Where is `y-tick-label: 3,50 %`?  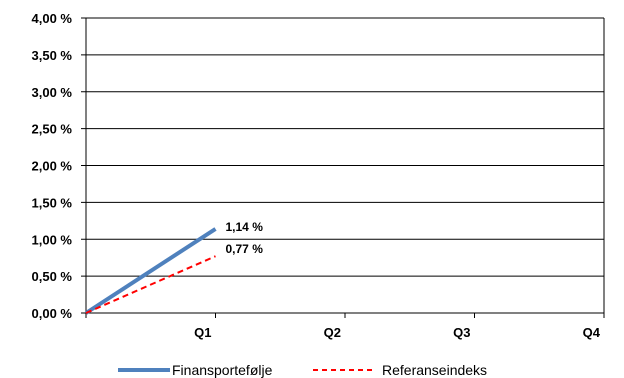 y-tick-label: 3,50 % is located at coordinates (52, 55).